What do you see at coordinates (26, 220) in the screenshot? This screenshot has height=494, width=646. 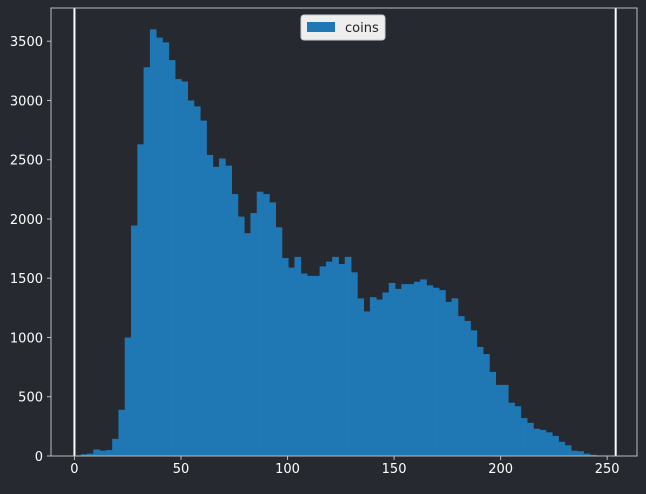 I see `y-tick-label: 2000` at bounding box center [26, 220].